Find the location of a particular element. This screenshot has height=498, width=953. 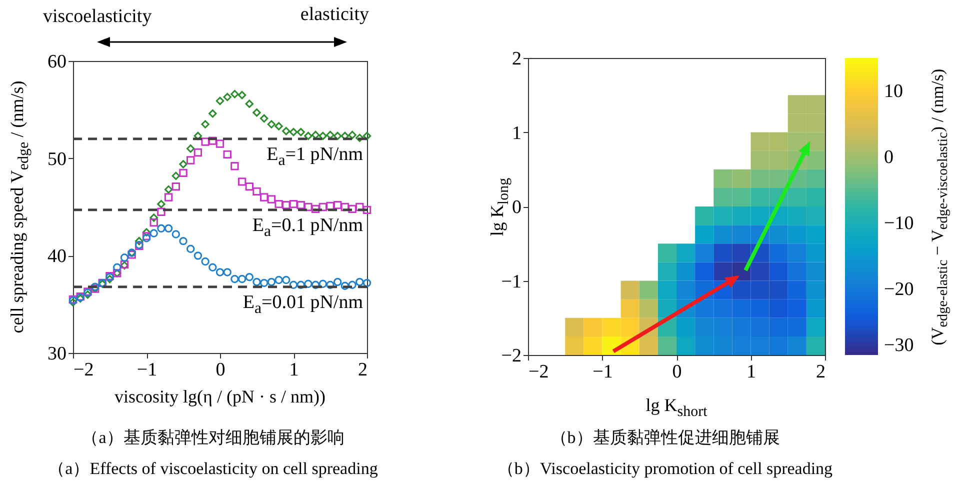

y-tick-label: 40 is located at coordinates (57, 257).